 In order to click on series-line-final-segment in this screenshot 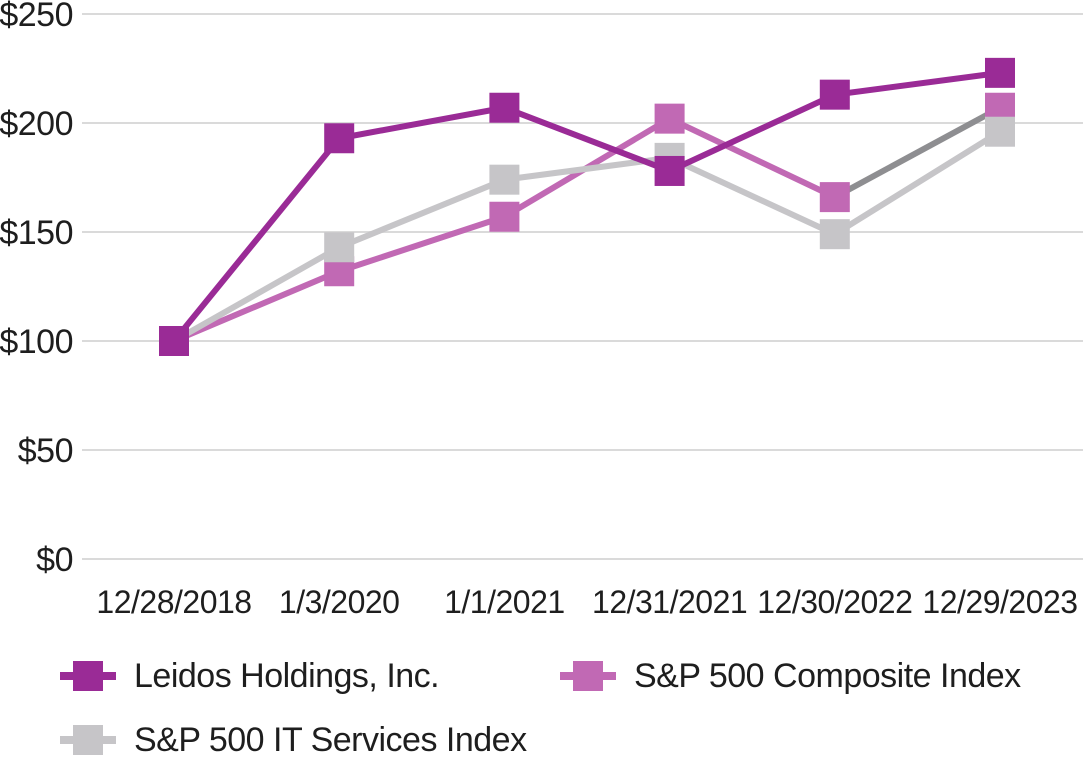, I will do `click(917, 152)`.